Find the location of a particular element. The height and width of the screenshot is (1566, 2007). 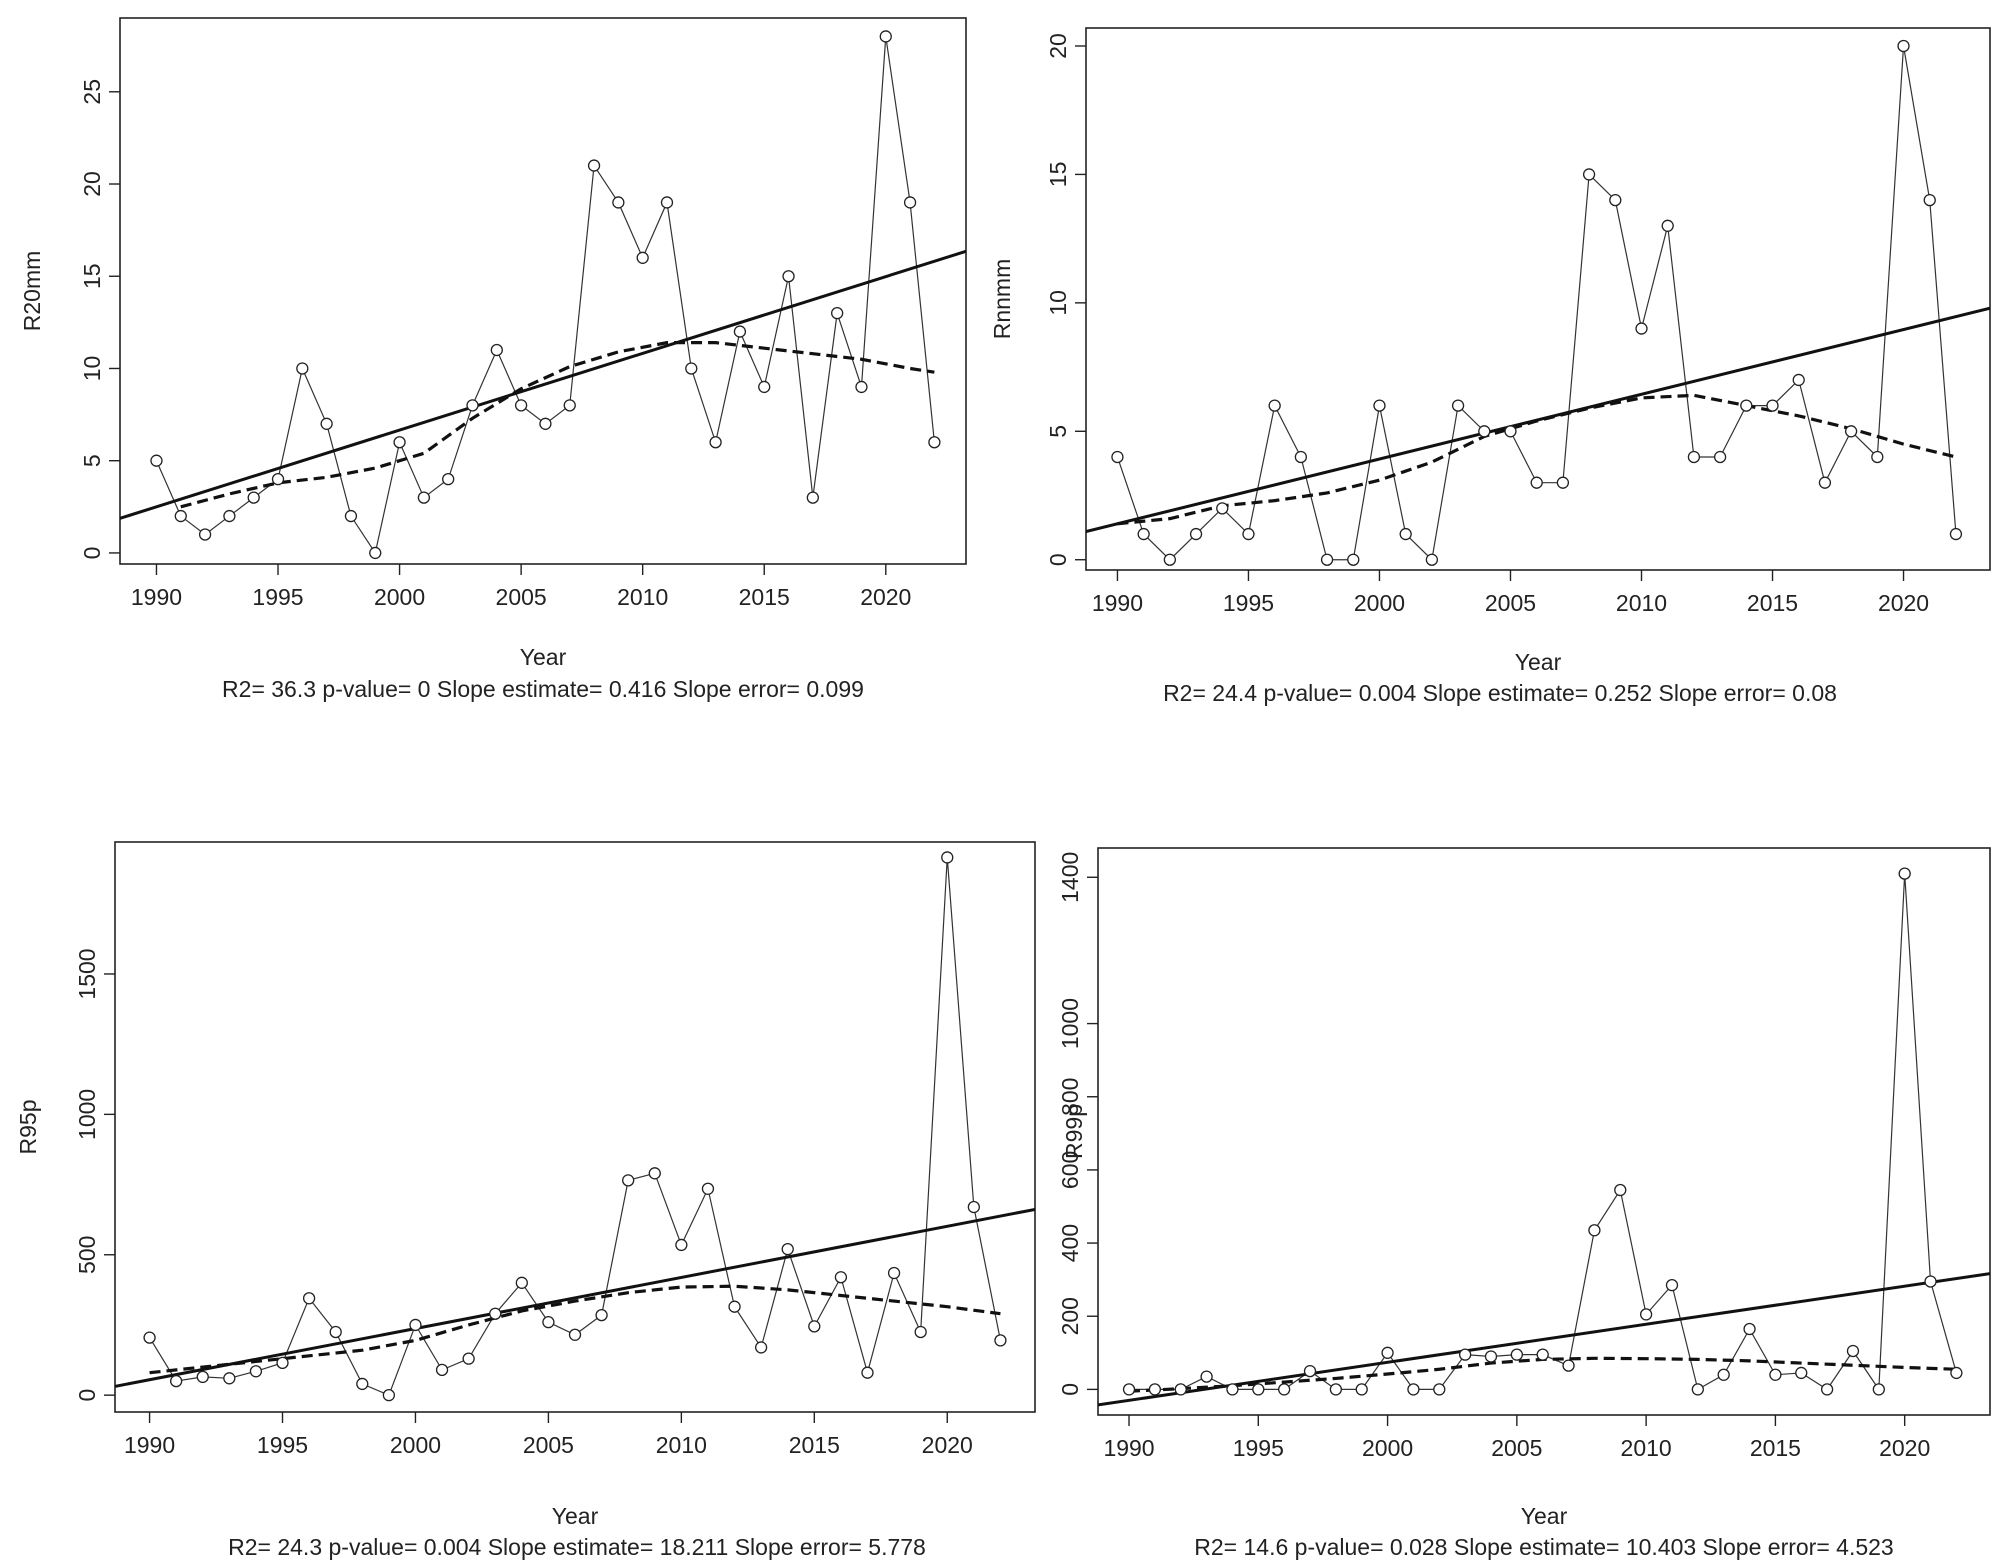

x-tick-label: 1995 is located at coordinates (1258, 1448).